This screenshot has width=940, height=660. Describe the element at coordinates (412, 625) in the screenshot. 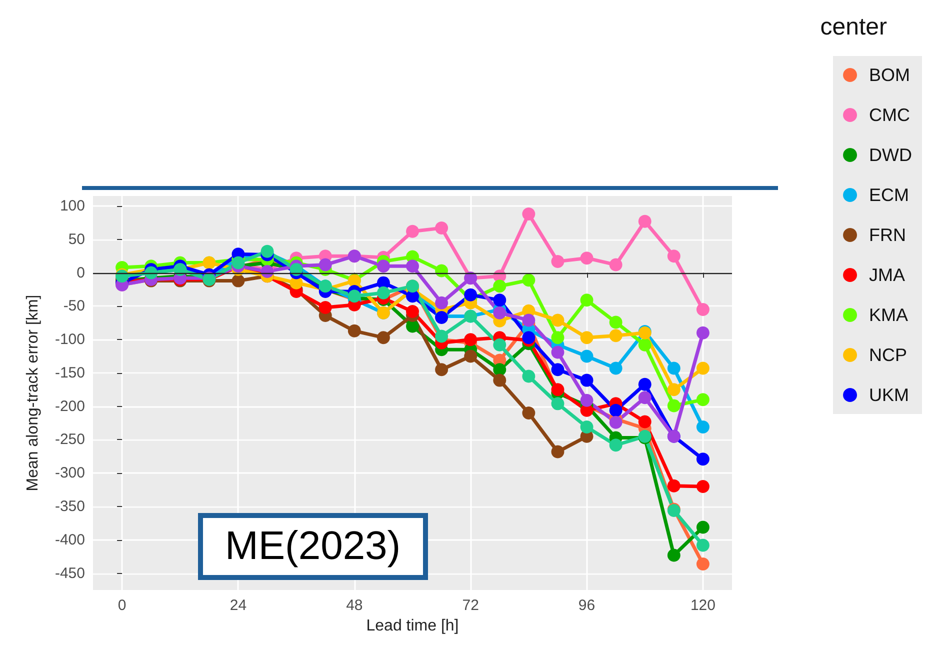

I see `x-axis-title: Lead time [h]` at that location.